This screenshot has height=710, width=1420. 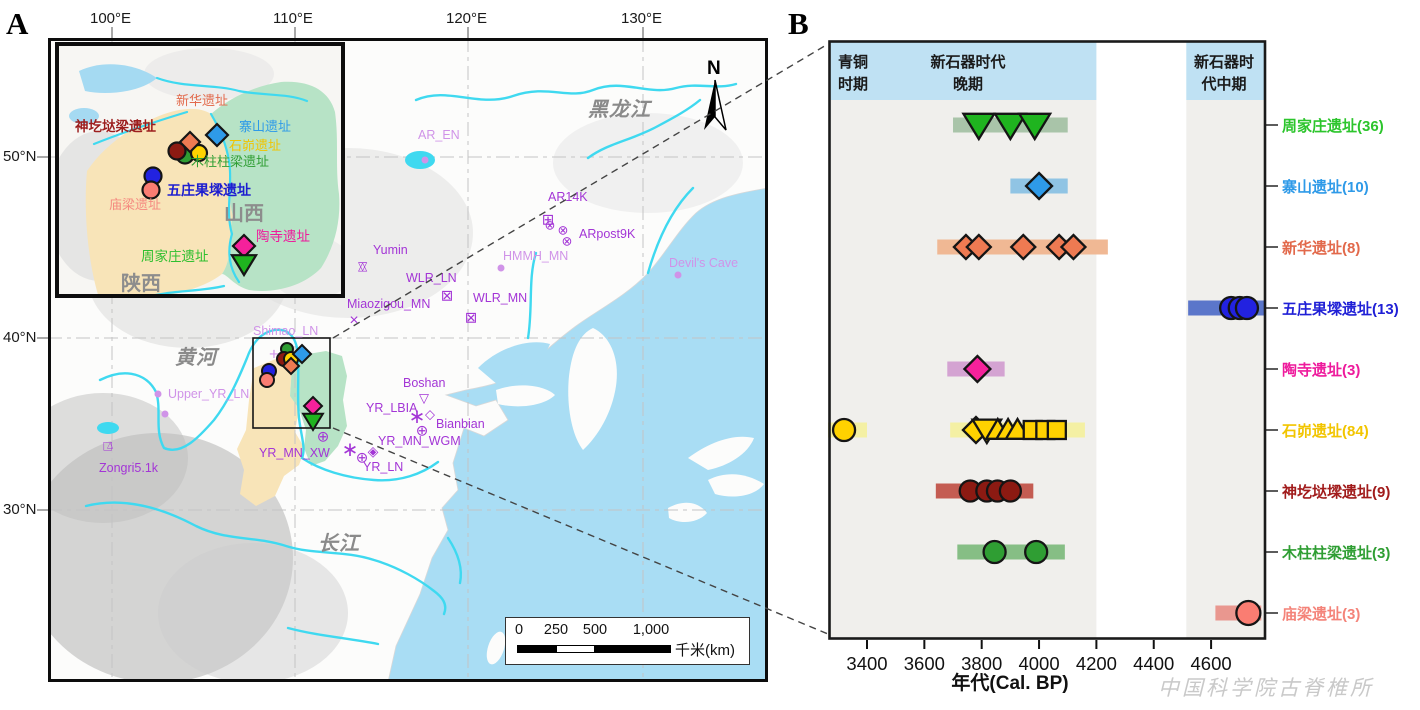 I want to click on row-label: 神圪垯墚遗址(9), so click(x=1336, y=491).